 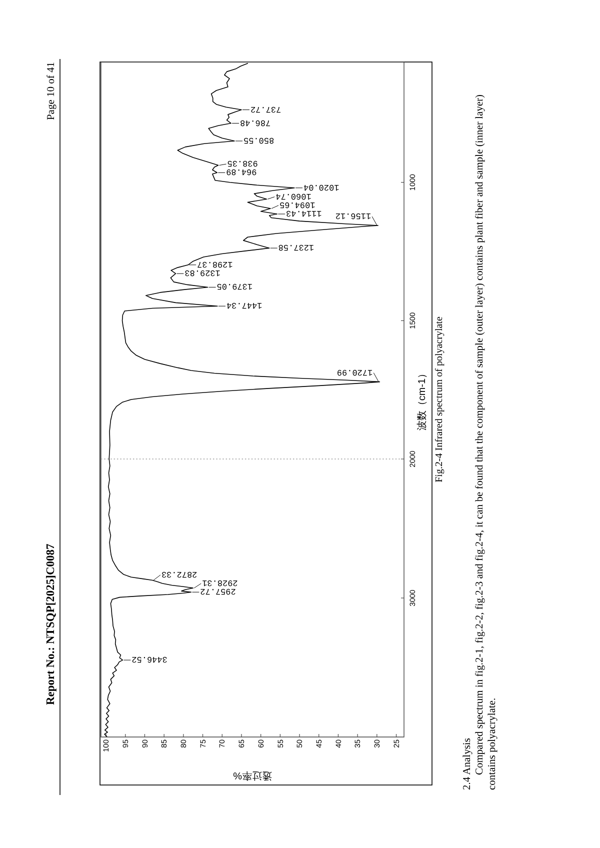 What do you see at coordinates (259, 140) in the screenshot?
I see `annotation: 850.55` at bounding box center [259, 140].